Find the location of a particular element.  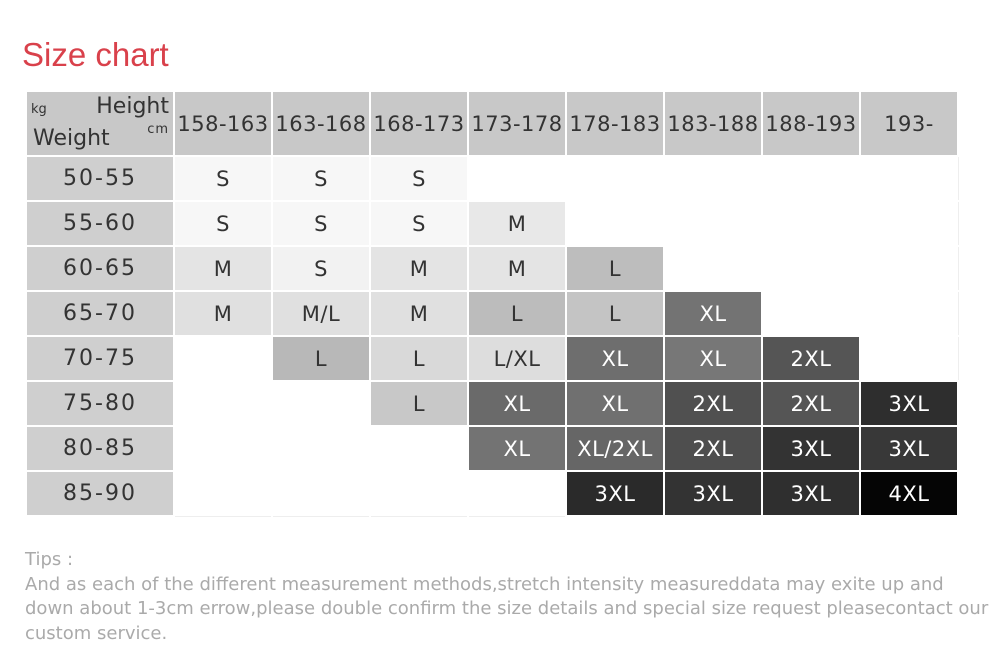

size-row: 70-75 L L L/XL XL XL 2XL is located at coordinates (492, 358).